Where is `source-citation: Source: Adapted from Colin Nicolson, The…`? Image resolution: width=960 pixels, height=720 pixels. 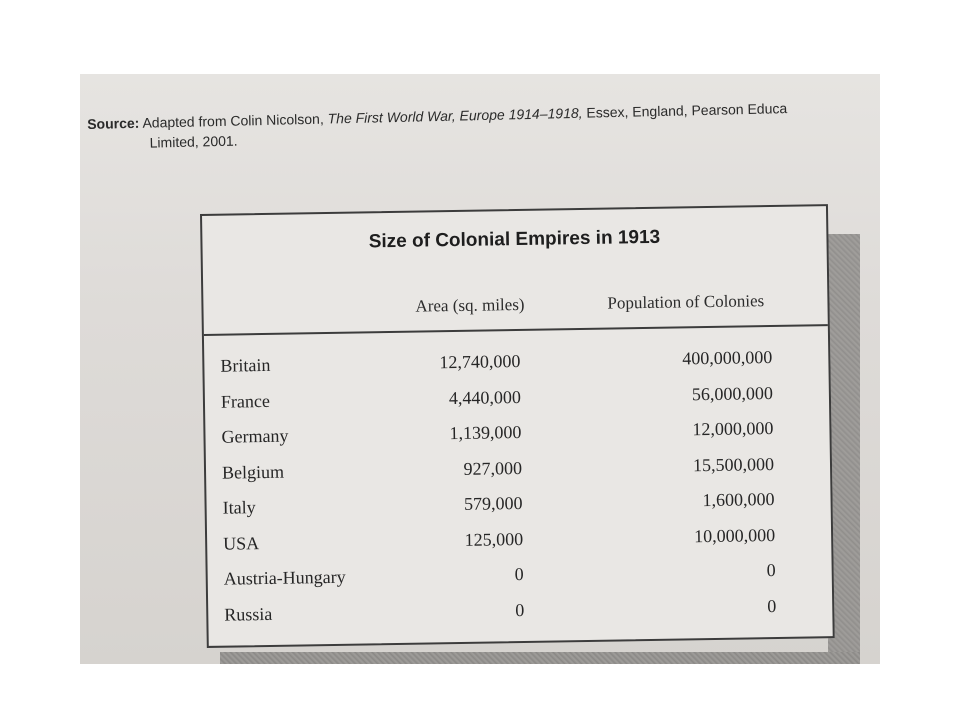 source-citation: Source: Adapted from Colin Nicolson, The… is located at coordinates (483, 124).